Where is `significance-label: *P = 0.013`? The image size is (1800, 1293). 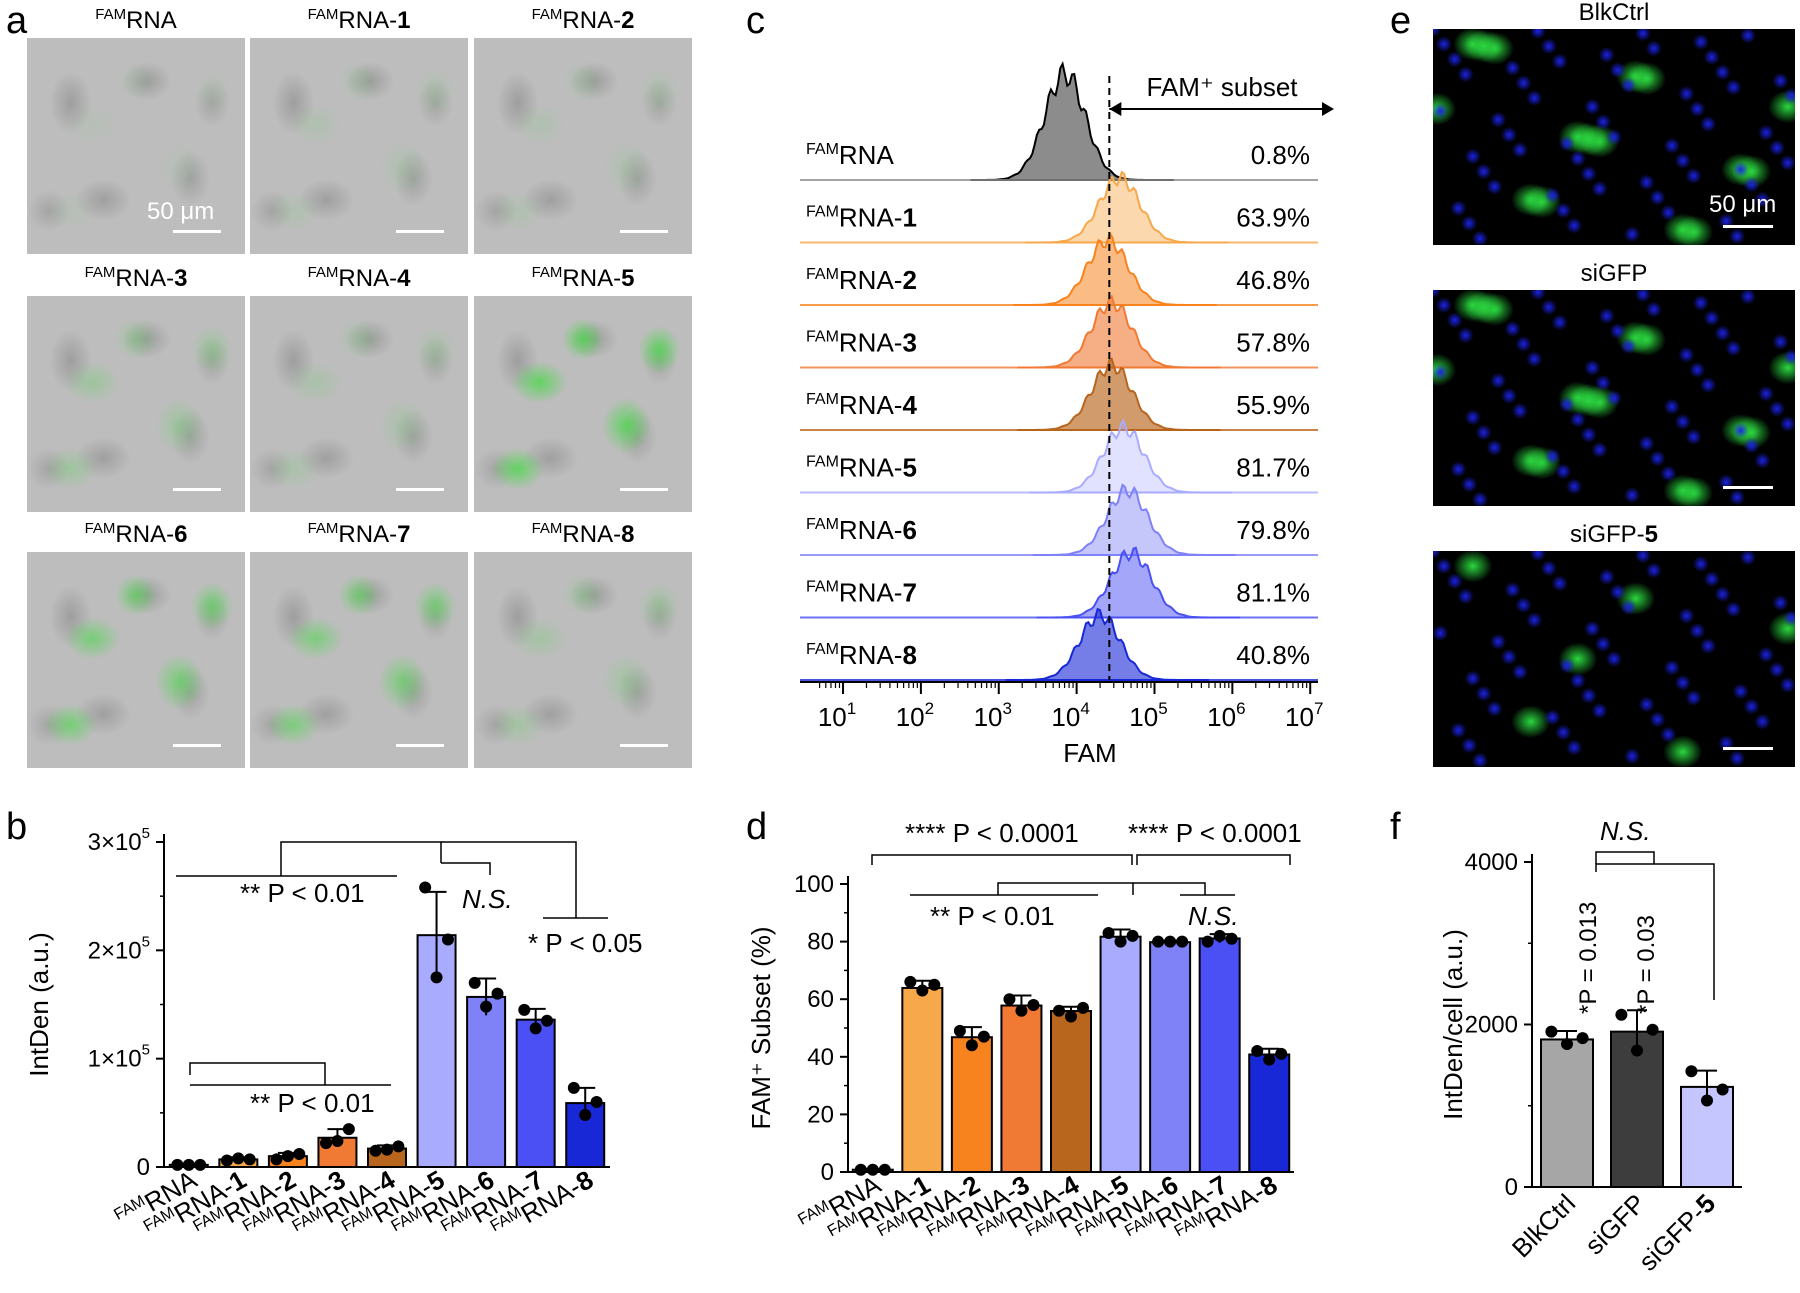
significance-label: *P = 0.013 is located at coordinates (1588, 958).